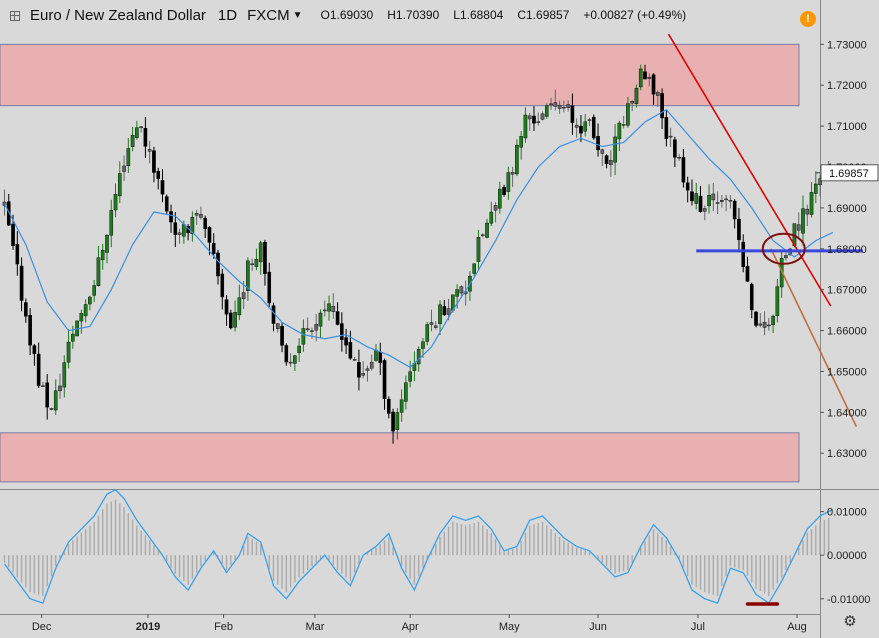 The image size is (879, 638). I want to click on price-tick-label: 1.66000, so click(847, 332).